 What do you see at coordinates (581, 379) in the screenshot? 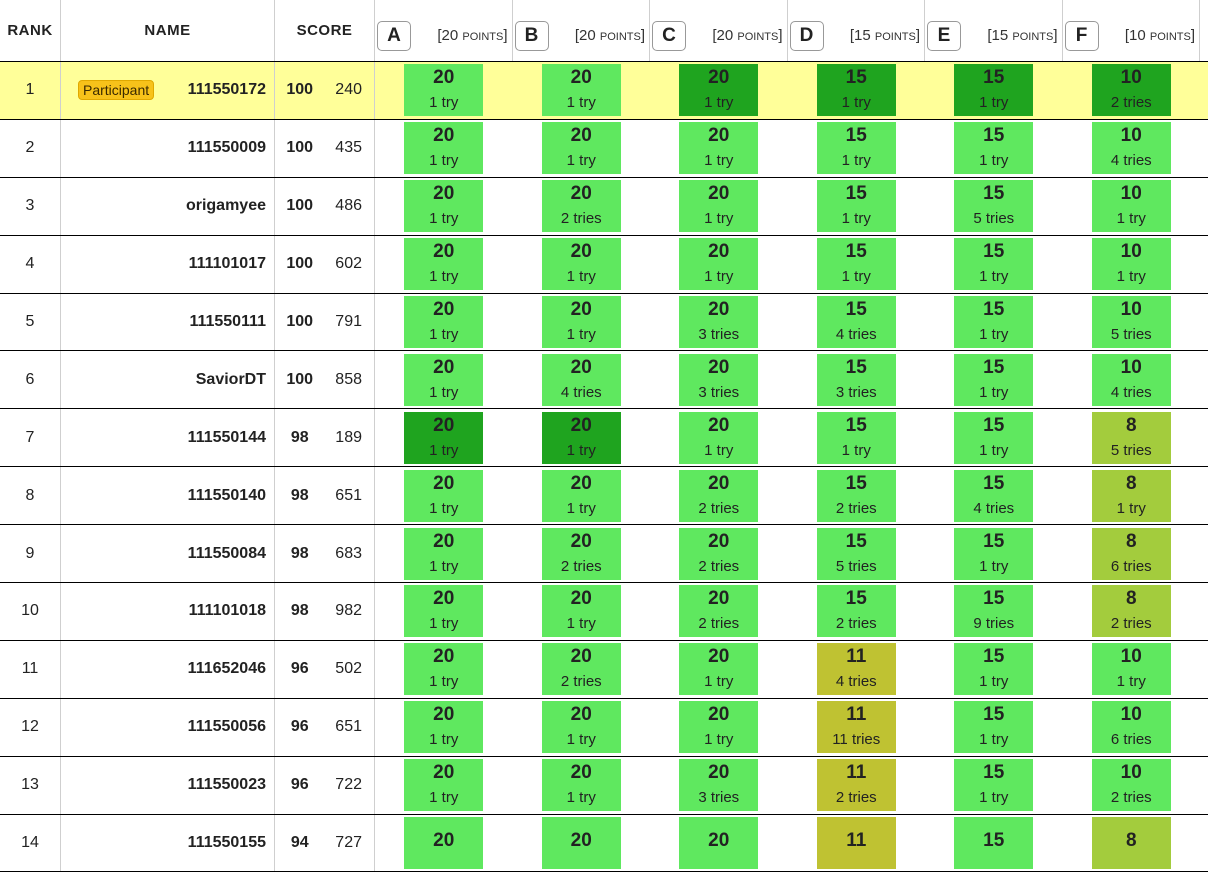
I see `problem-result: 20 4 tries` at bounding box center [581, 379].